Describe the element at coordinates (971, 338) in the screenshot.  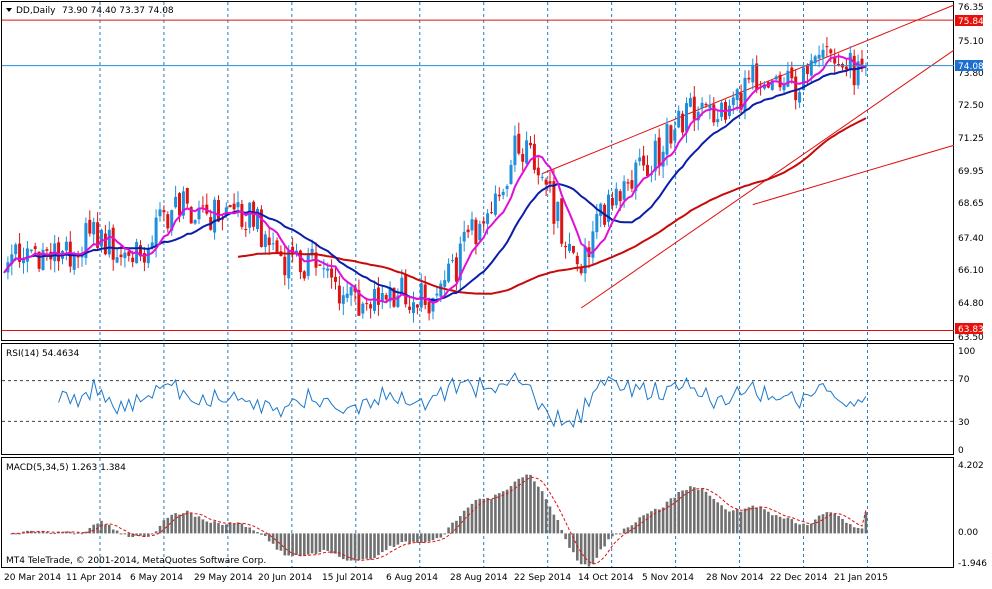
I see `price-tick: 63.50` at that location.